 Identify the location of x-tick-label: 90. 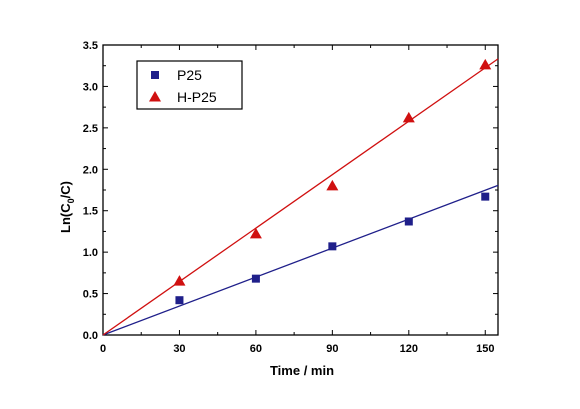
(332, 349).